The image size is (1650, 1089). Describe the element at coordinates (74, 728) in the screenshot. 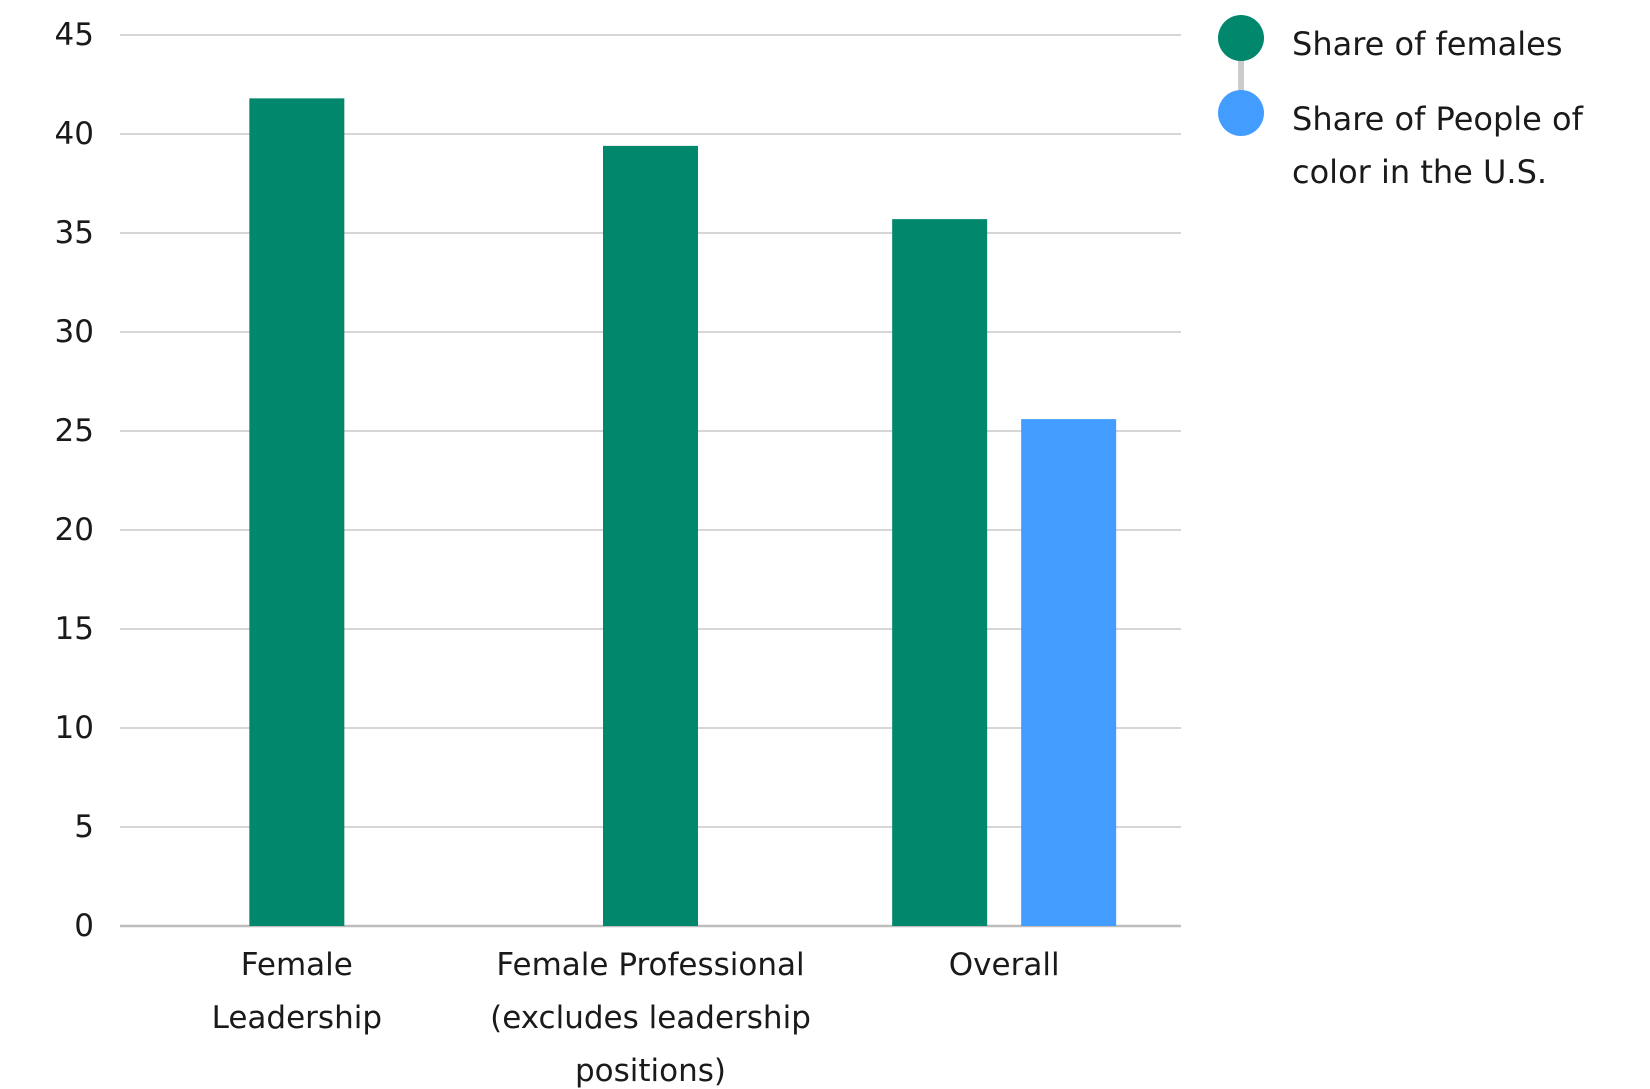

I see `y-tick-label: 10` at that location.